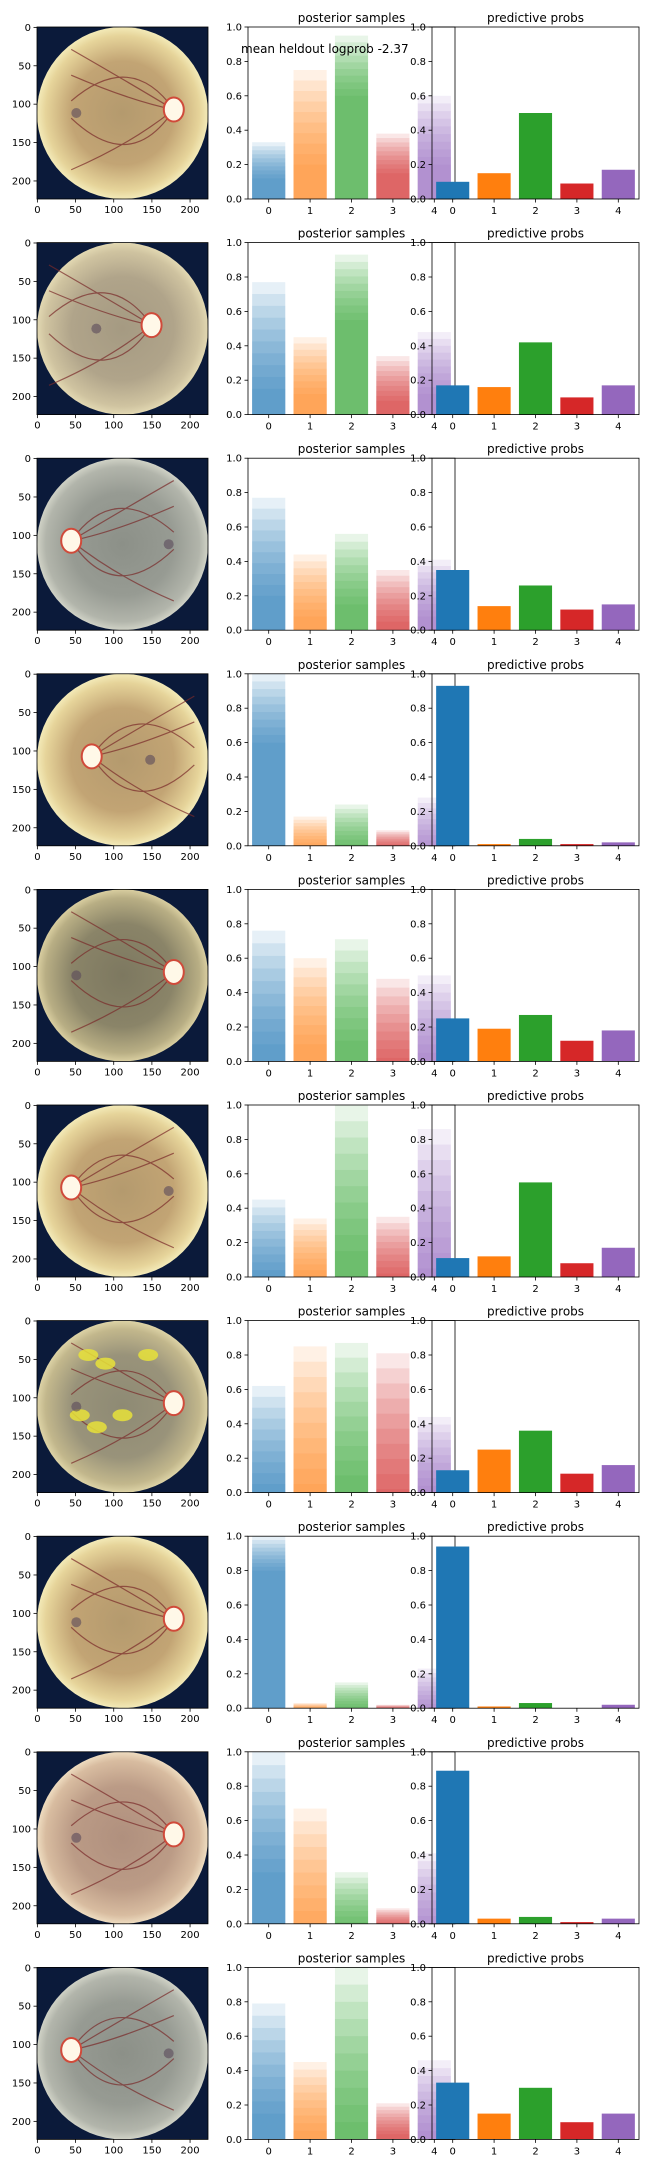 This screenshot has height=2160, width=648. Describe the element at coordinates (535, 1096) in the screenshot. I see `predictive-probs-title: predictive probs` at that location.